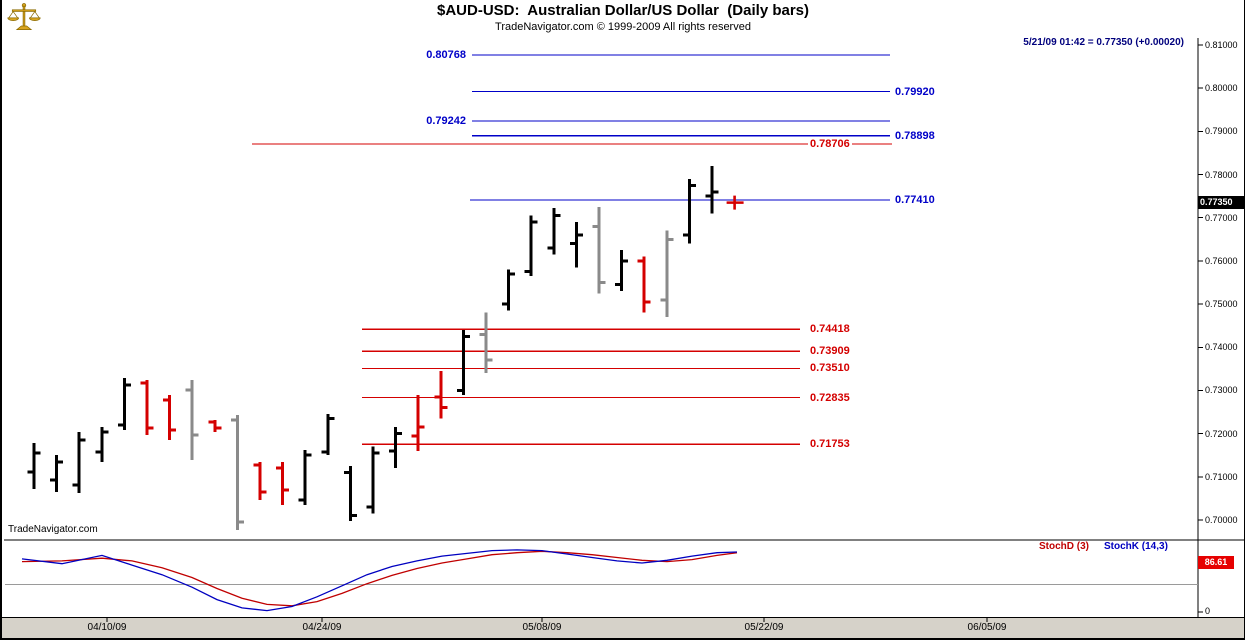 The height and width of the screenshot is (640, 1245). Describe the element at coordinates (830, 397) in the screenshot. I see `level-label-0.72835: 0.72835` at that location.